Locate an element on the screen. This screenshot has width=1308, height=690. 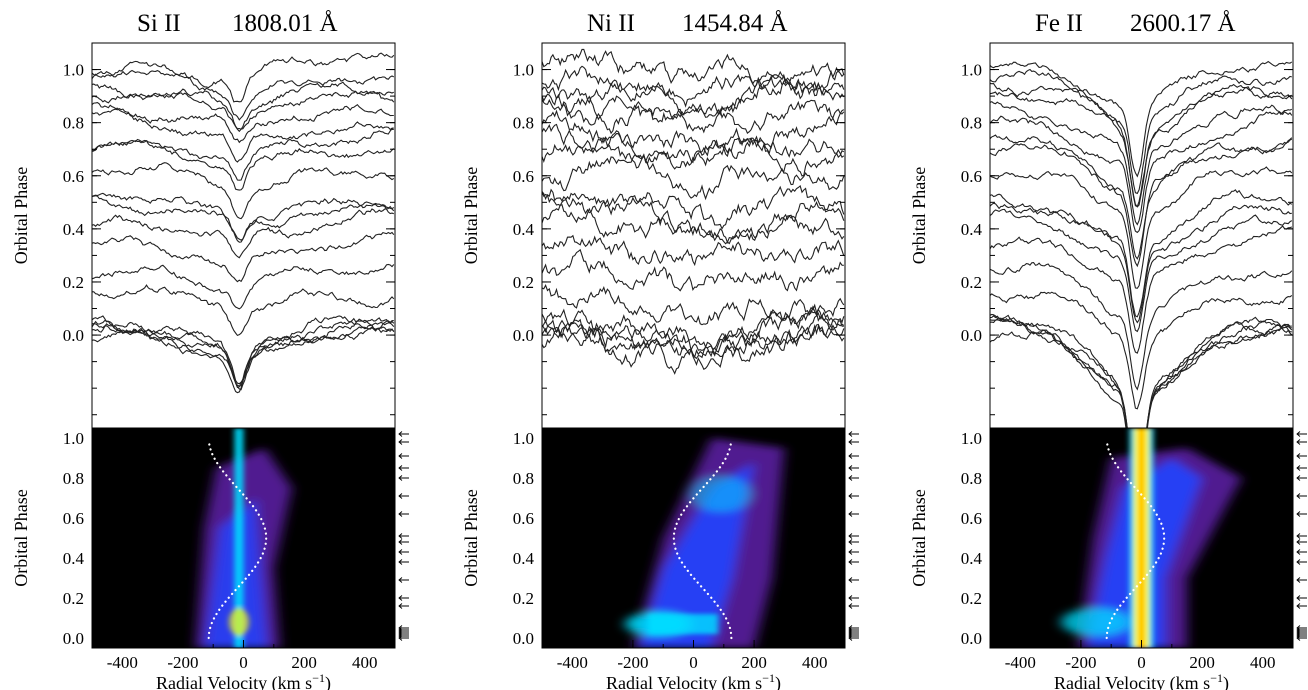
x-tick-label: 0 is located at coordinates (693, 662).